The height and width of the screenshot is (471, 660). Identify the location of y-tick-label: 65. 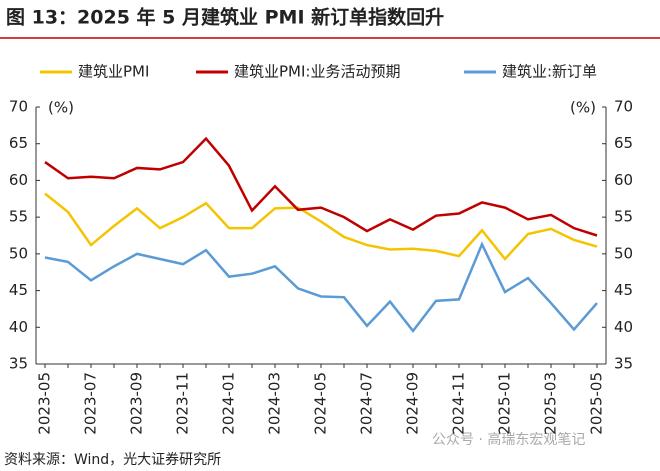
(18, 143).